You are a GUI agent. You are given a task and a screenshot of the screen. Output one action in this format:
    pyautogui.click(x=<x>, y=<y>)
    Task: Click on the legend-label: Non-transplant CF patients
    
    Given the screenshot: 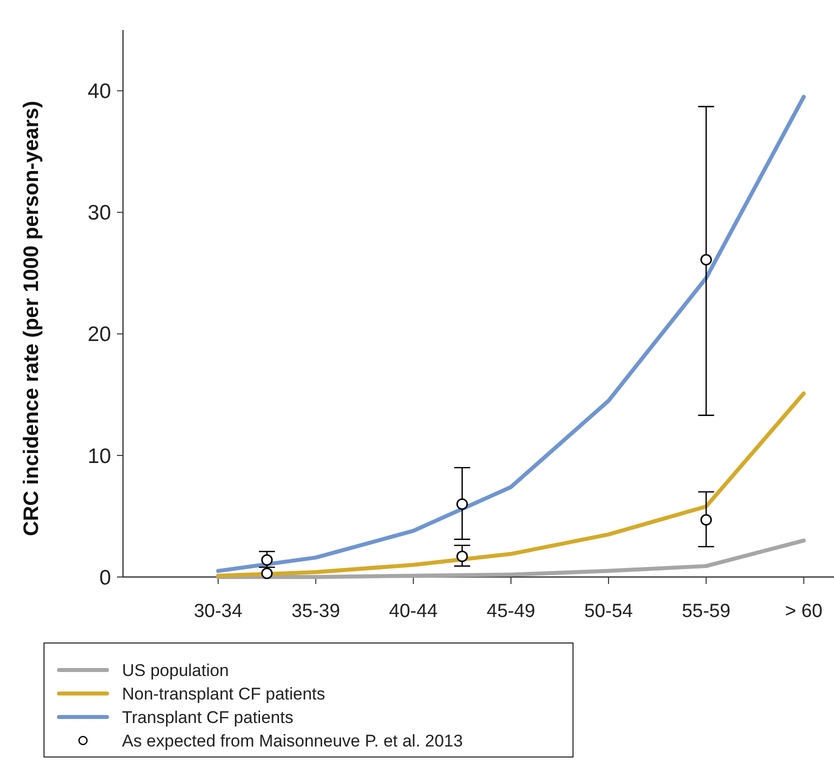 What is the action you would take?
    pyautogui.click(x=224, y=694)
    